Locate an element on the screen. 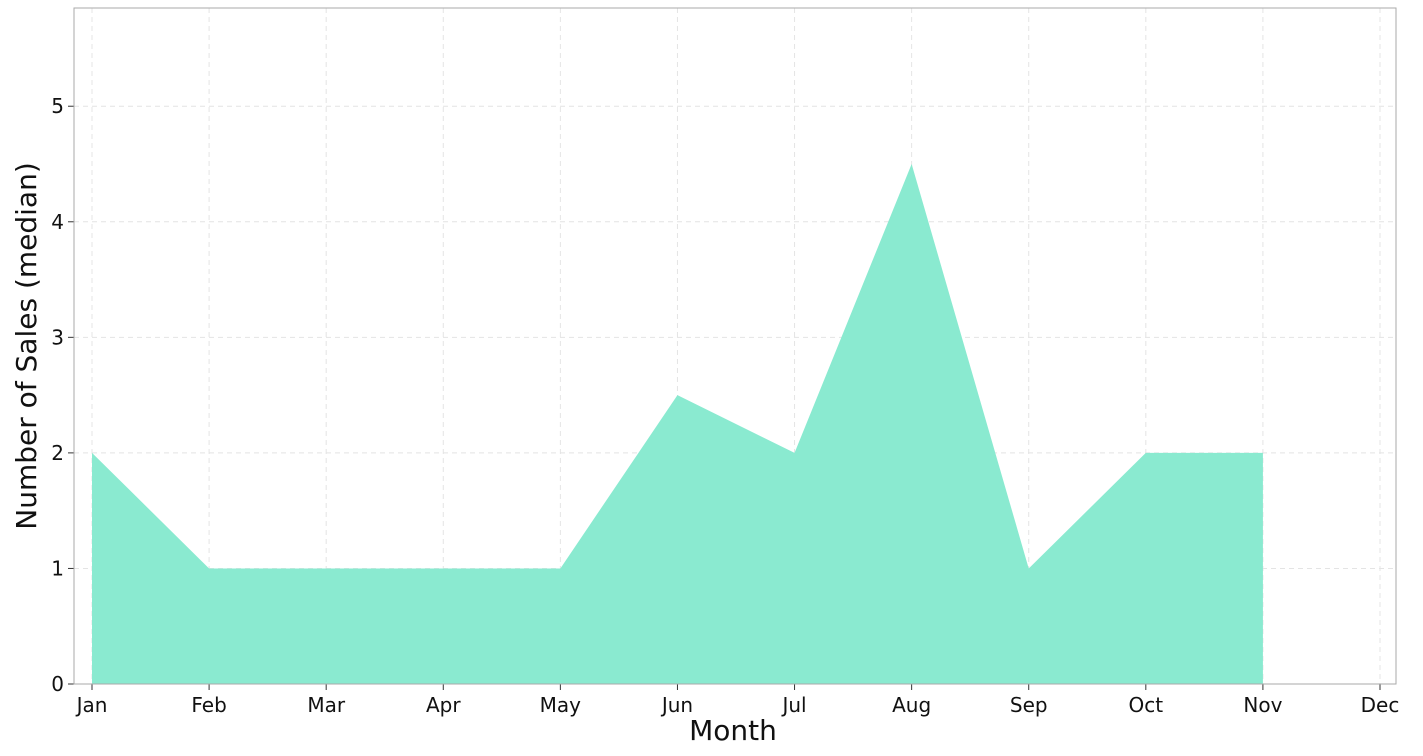 The image size is (1423, 756). y-tick-label: 1 is located at coordinates (57, 568).